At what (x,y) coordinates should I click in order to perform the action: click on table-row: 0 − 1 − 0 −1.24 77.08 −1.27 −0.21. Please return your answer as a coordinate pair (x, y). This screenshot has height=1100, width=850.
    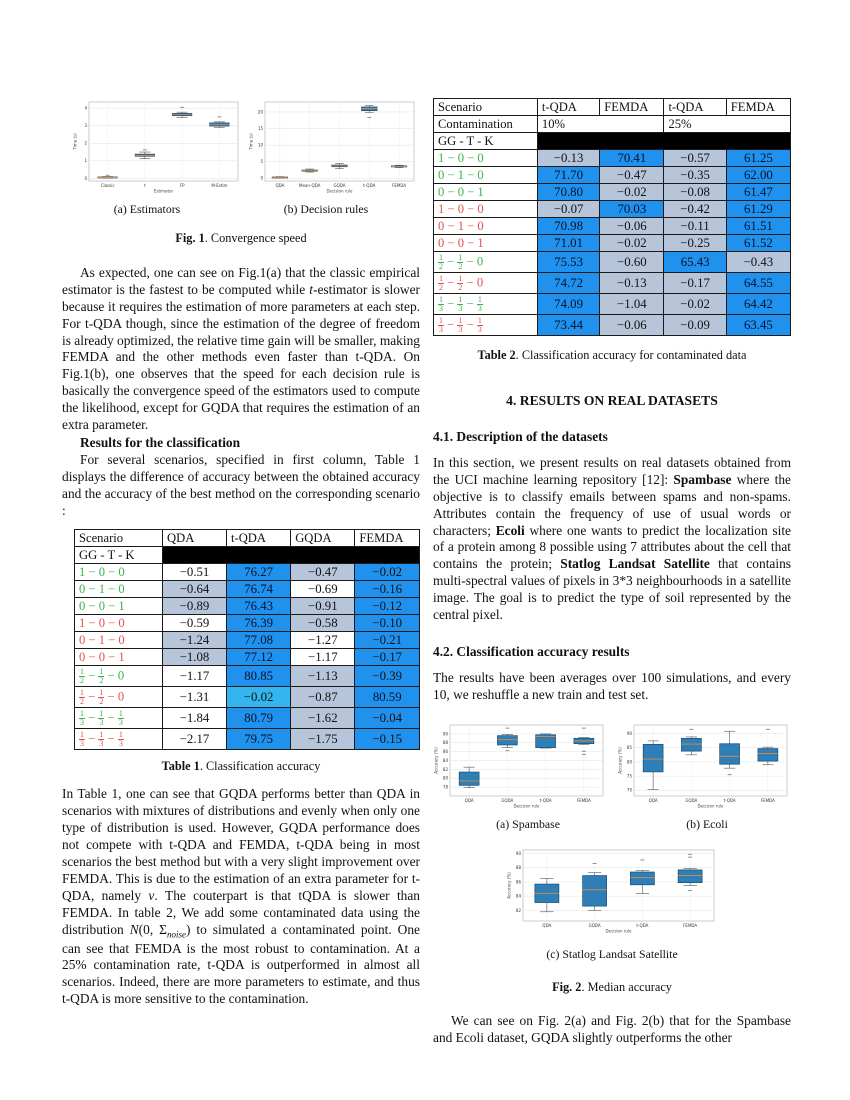
    Looking at the image, I should click on (246, 640).